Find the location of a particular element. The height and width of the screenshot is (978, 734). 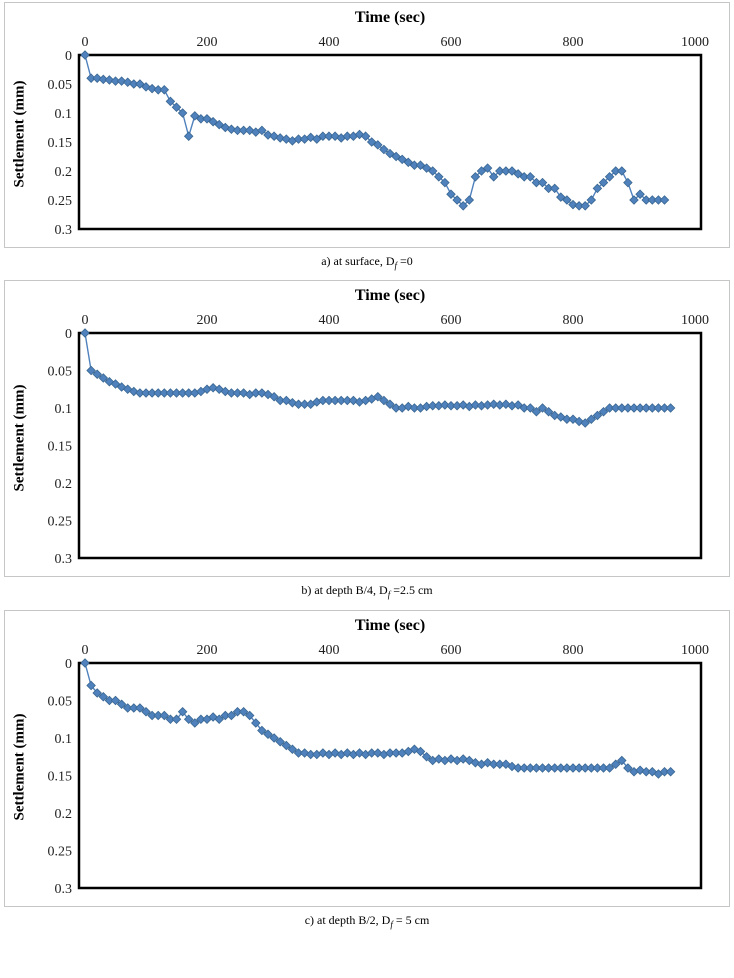

chart-c-title: Time (sec) is located at coordinates (390, 625).